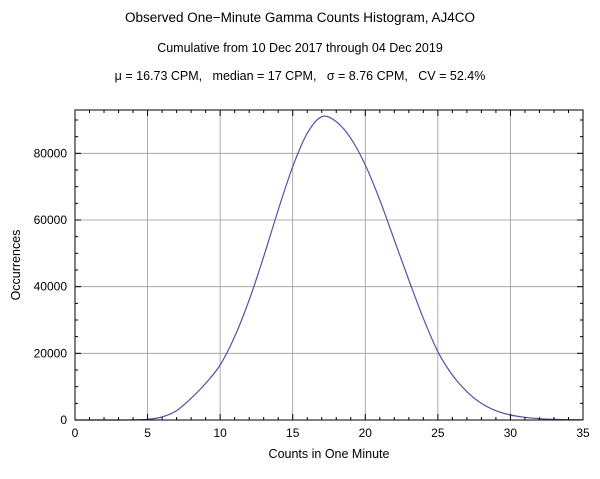 The height and width of the screenshot is (479, 600). I want to click on y-tick-label: 60000, so click(51, 220).